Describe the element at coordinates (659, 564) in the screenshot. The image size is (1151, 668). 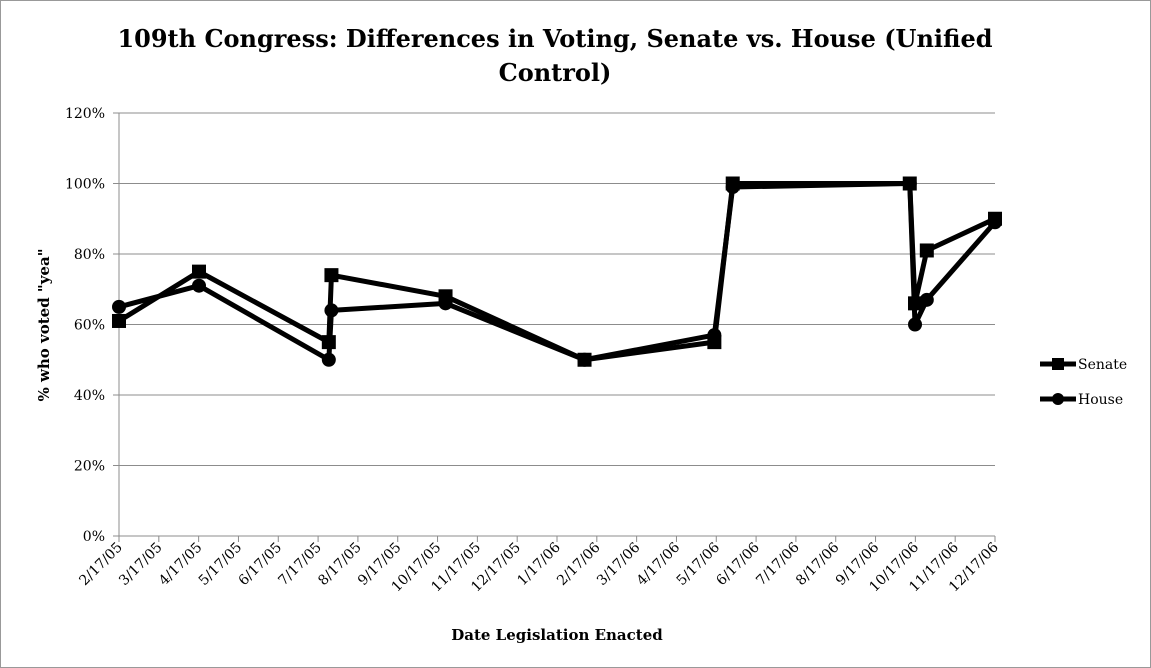
I see `x-tick-label: 4/17/06` at that location.